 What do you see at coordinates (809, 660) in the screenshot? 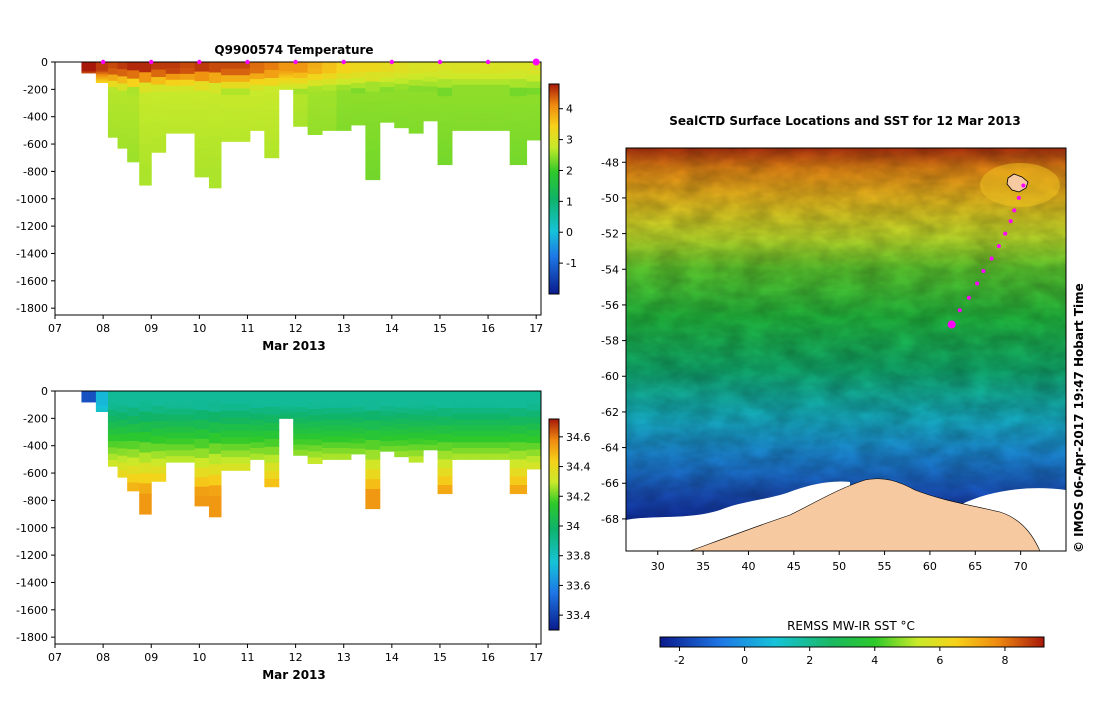
I see `sst-colorbar-tick-label: 2` at bounding box center [809, 660].